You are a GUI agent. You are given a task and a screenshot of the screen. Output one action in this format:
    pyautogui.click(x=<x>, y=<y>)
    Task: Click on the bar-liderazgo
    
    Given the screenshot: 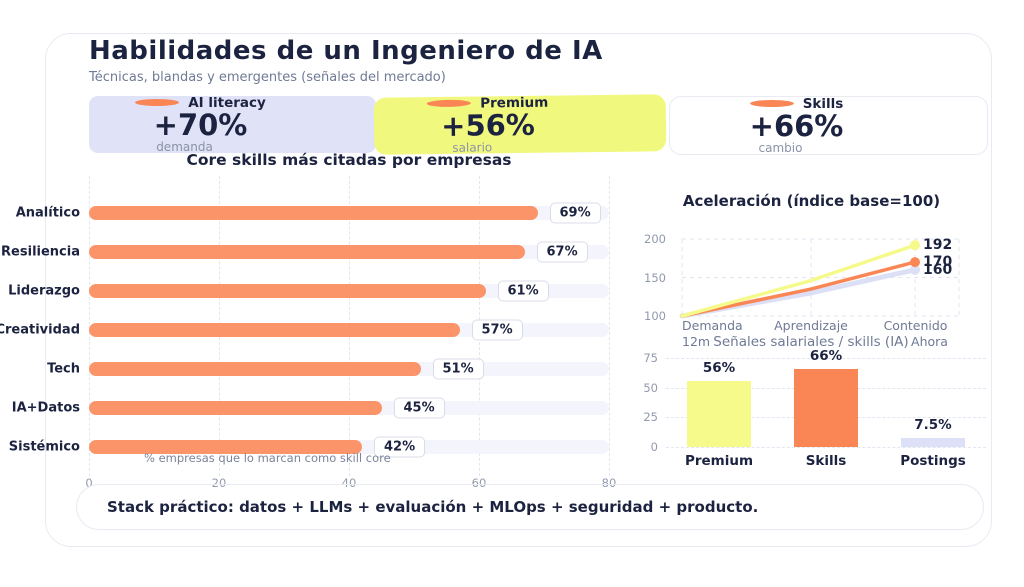 What is the action you would take?
    pyautogui.click(x=287, y=291)
    